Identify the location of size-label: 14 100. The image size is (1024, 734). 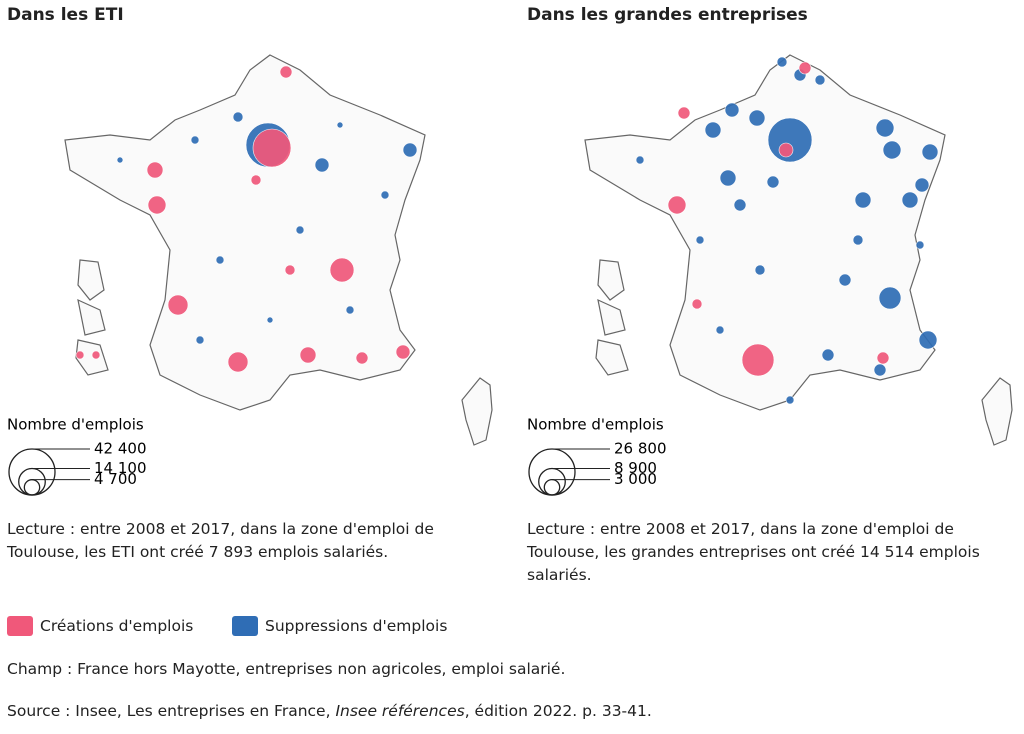
(120, 468).